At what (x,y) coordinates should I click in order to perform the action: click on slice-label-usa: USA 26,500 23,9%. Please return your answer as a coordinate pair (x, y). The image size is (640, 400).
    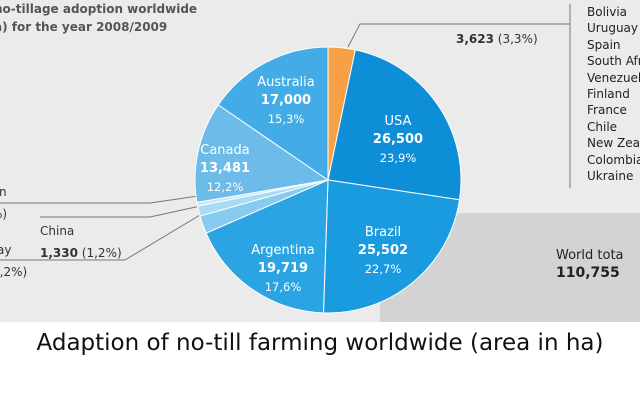
    Looking at the image, I should click on (398, 140).